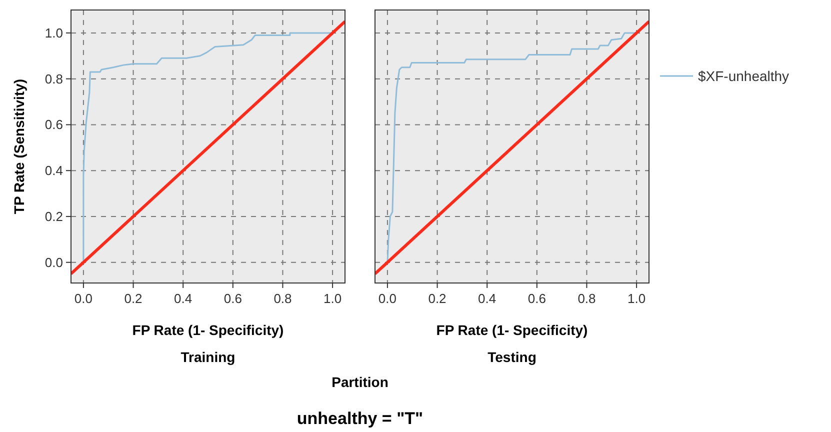  Describe the element at coordinates (208, 357) in the screenshot. I see `text: Training` at that location.